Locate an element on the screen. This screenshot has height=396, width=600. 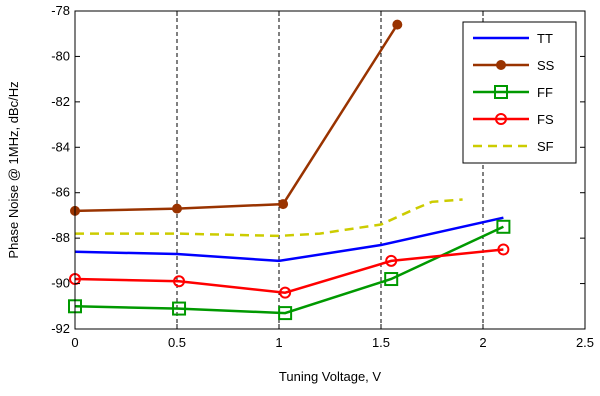
y-tick-label: -92 is located at coordinates (60, 328).